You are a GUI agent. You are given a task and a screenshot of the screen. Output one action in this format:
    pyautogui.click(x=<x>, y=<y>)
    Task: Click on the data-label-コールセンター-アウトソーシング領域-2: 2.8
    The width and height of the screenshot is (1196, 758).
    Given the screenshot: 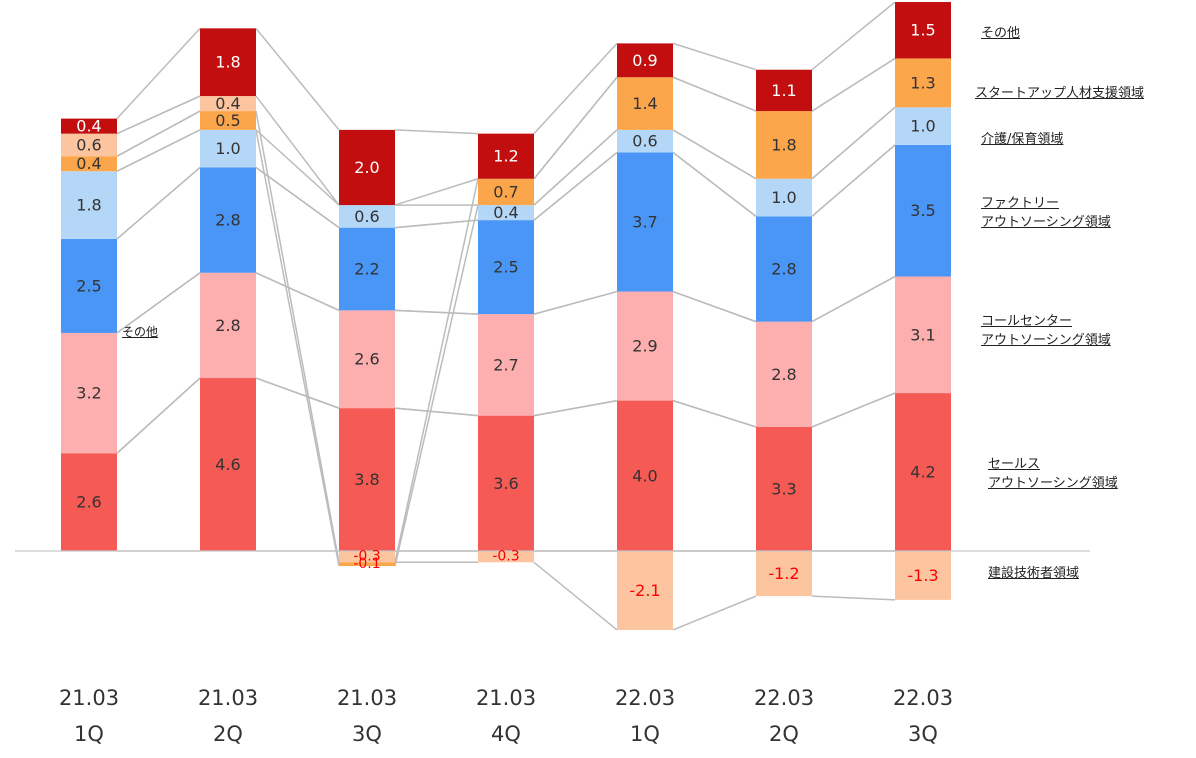 What is the action you would take?
    pyautogui.click(x=227, y=325)
    